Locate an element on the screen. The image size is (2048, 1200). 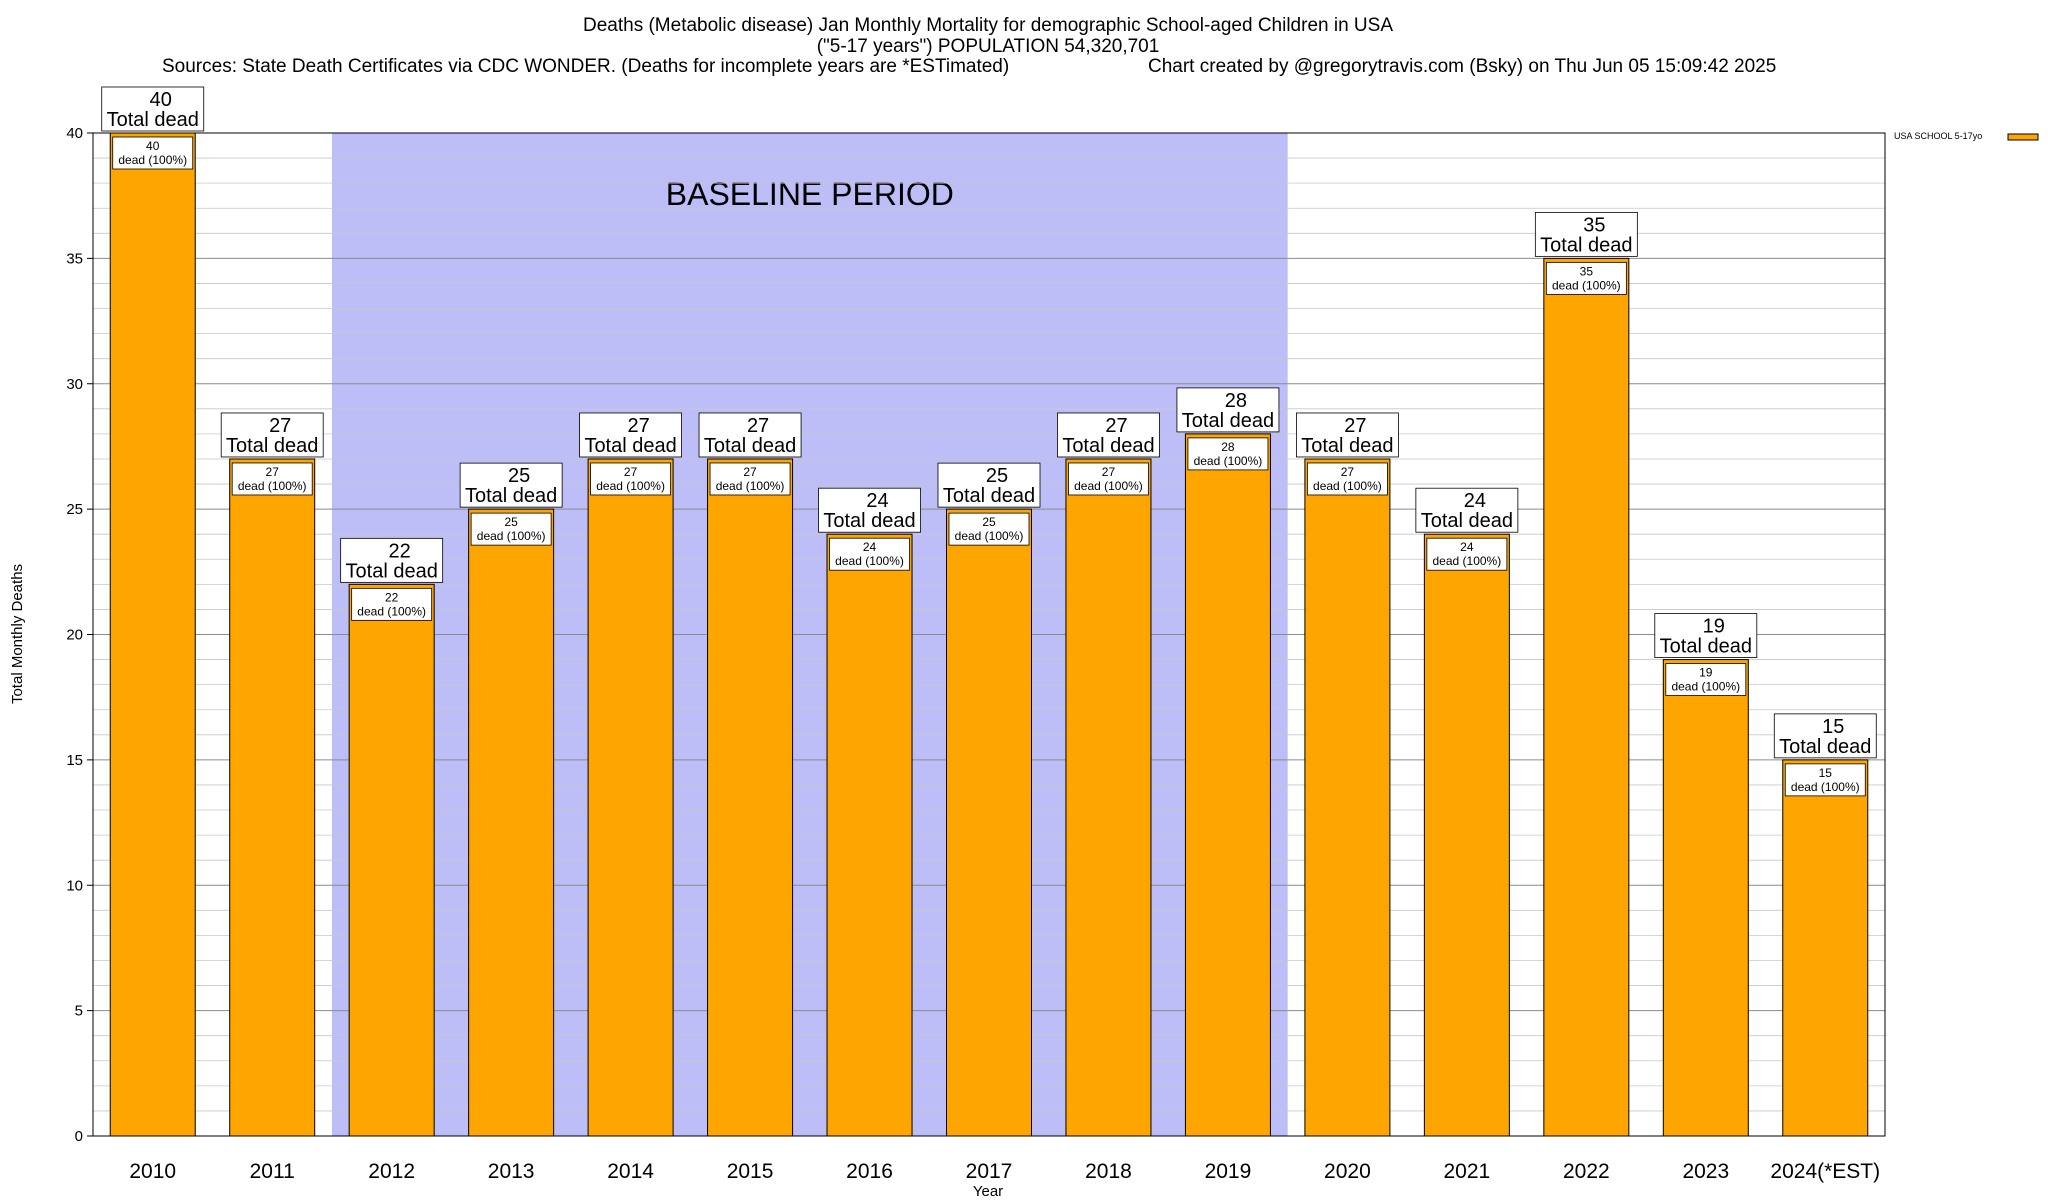
x-tick-label: 2019 is located at coordinates (1228, 1171).